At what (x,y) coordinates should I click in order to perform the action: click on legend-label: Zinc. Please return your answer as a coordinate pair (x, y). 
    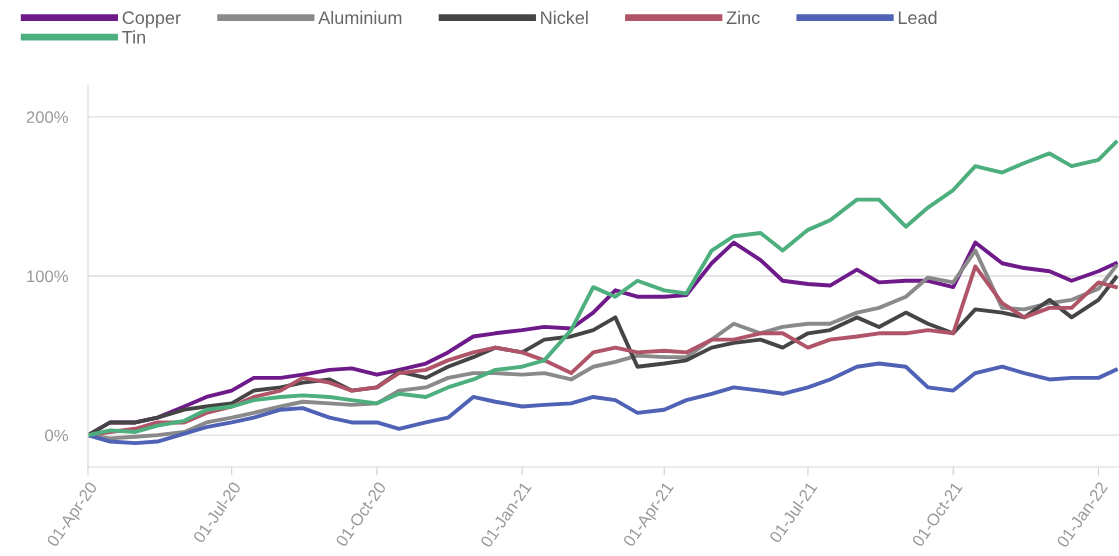
    Looking at the image, I should click on (743, 17).